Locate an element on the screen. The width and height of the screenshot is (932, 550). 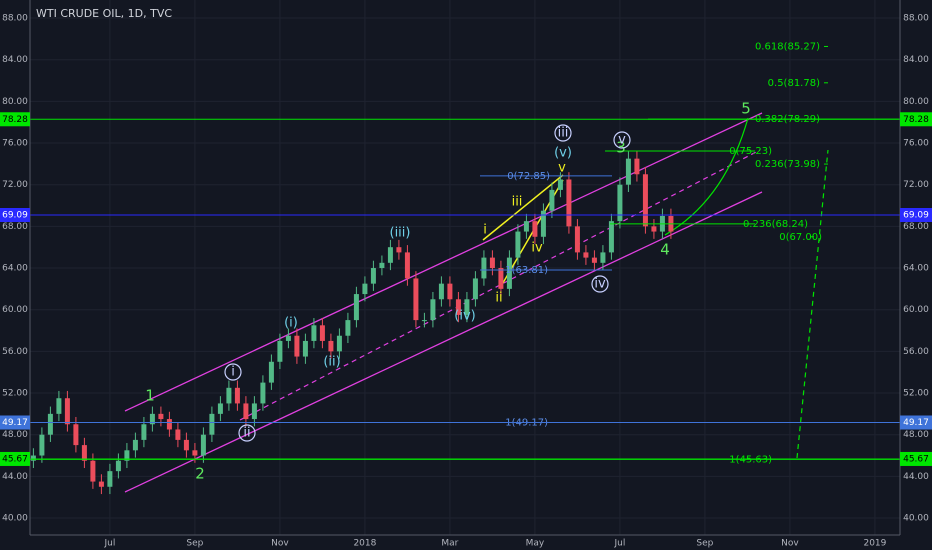
price-badge-label: 45.67 is located at coordinates (15, 459).